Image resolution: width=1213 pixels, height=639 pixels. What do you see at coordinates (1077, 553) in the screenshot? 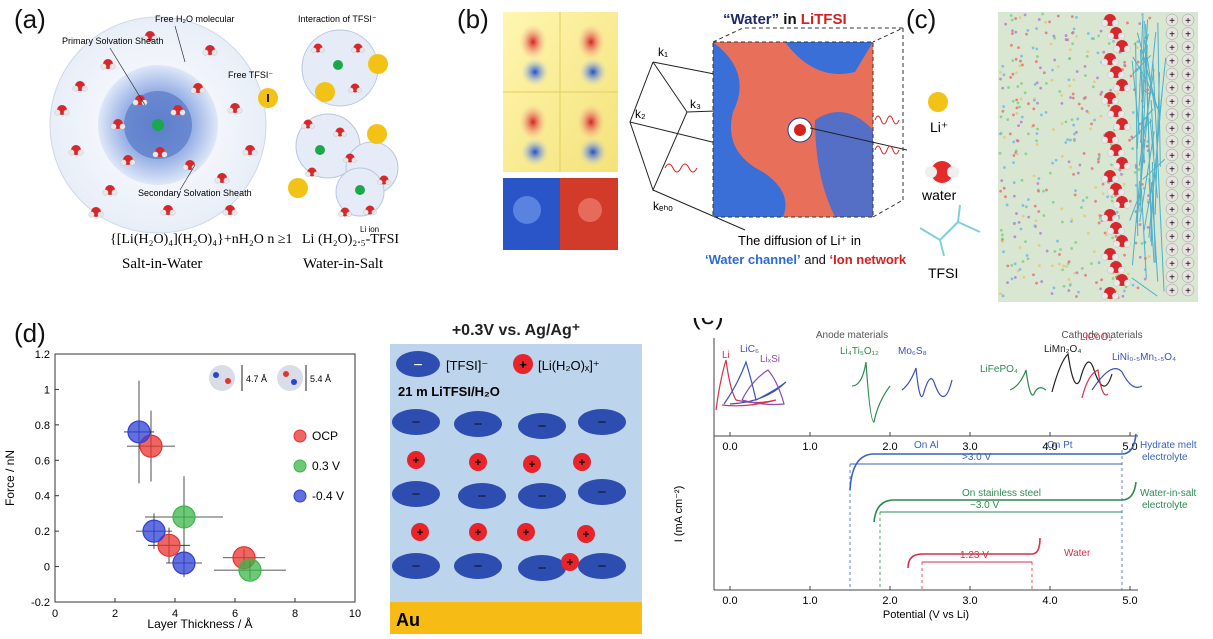
I see `water-label: Water` at bounding box center [1077, 553].